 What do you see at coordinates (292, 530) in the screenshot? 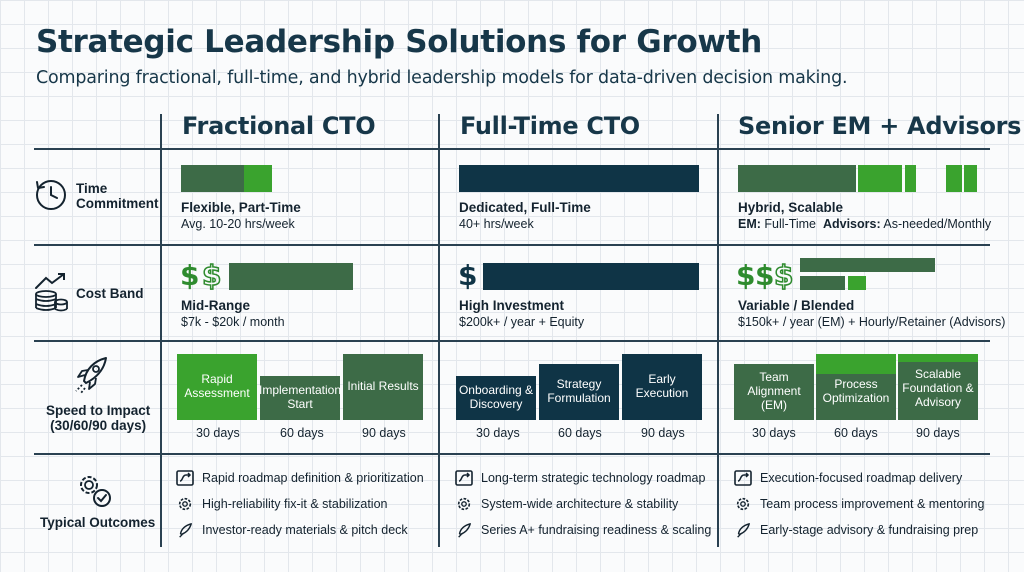
I see `outcome-item: Investor-ready materials & pitch deck` at bounding box center [292, 530].